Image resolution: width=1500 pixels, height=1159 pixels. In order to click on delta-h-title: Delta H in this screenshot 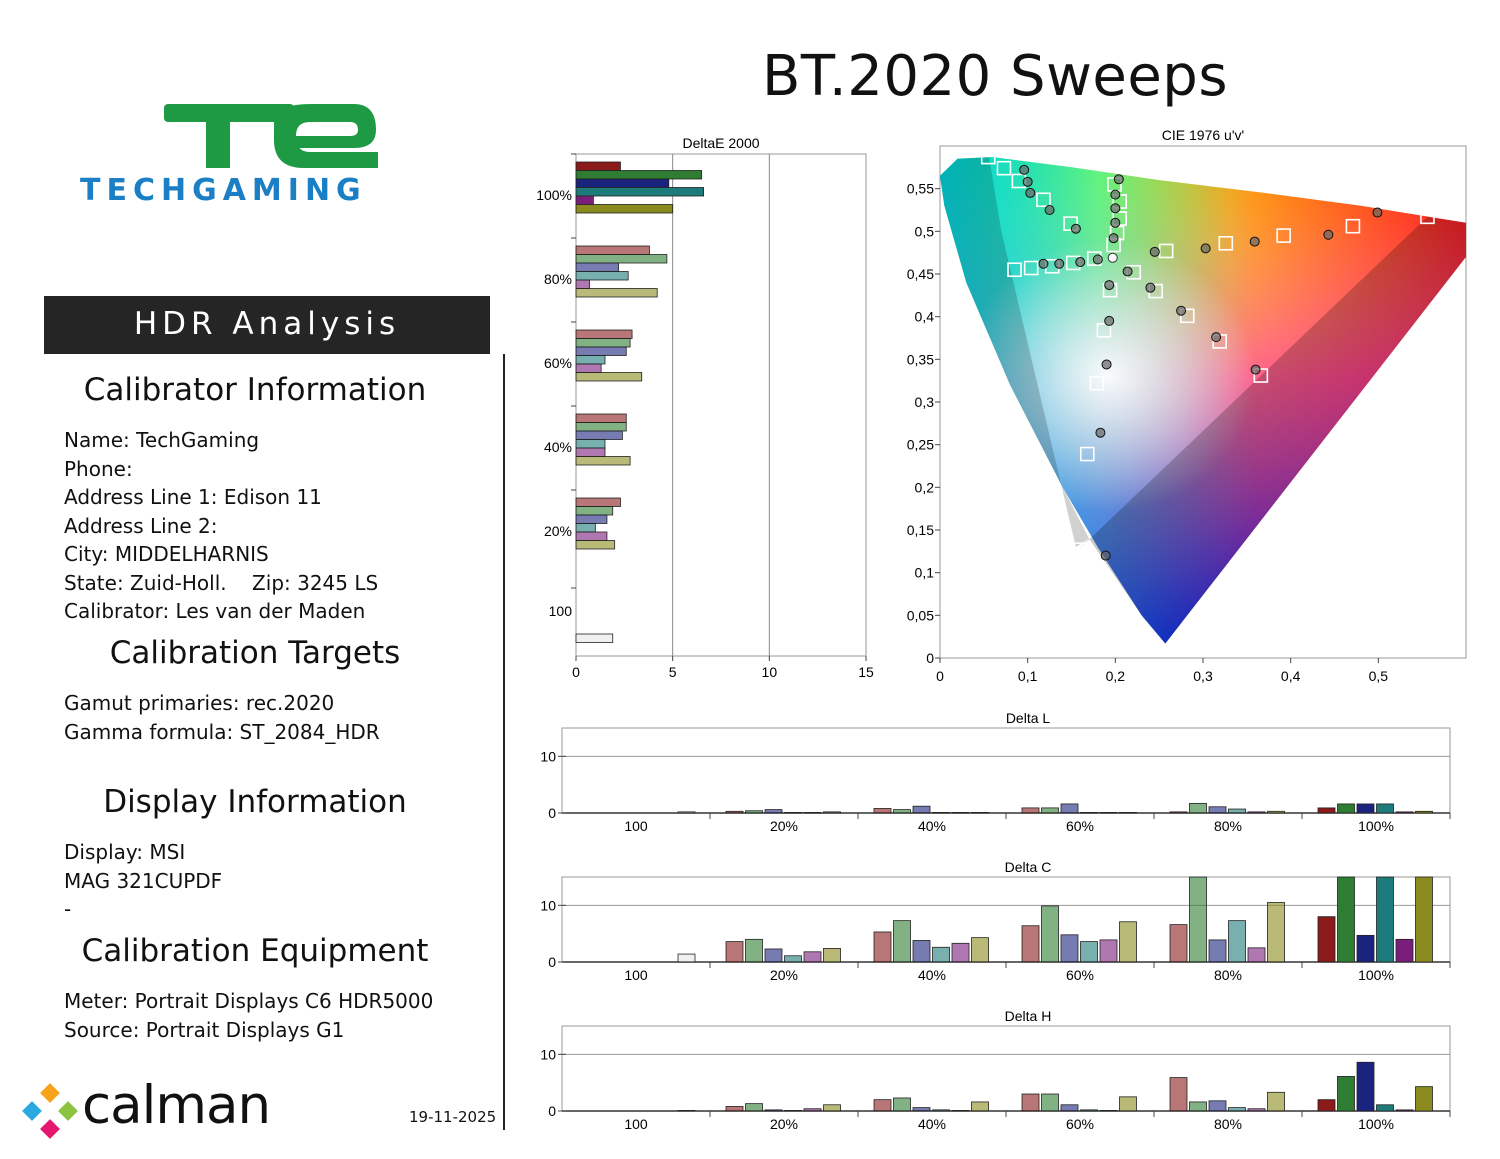, I will do `click(1028, 1016)`.